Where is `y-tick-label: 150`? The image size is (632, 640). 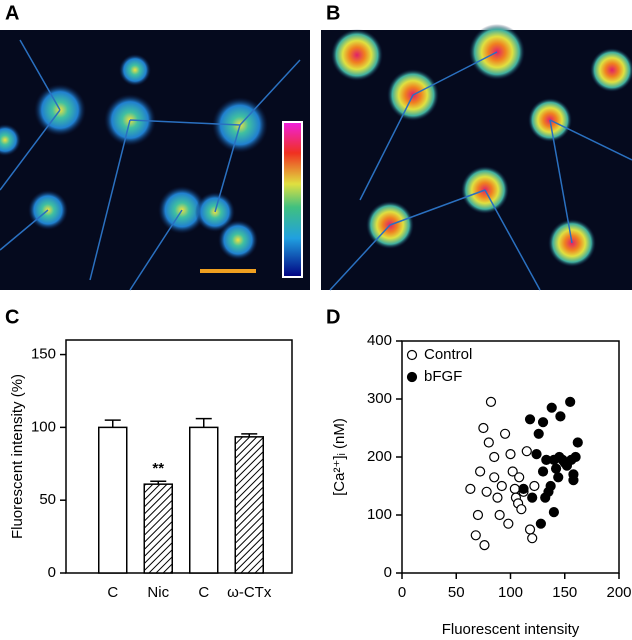 y-tick-label: 150 is located at coordinates (43, 354).